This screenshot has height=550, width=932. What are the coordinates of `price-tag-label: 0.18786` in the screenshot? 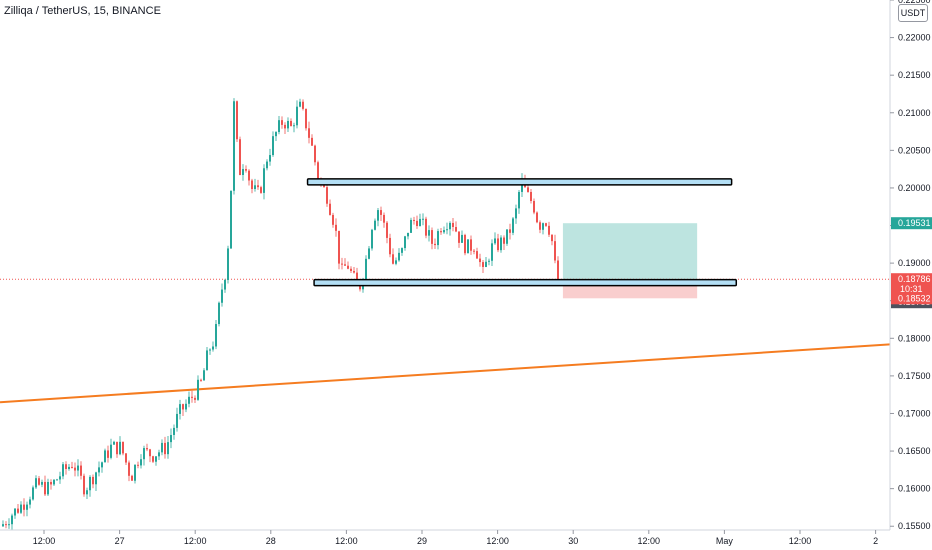 It's located at (914, 279).